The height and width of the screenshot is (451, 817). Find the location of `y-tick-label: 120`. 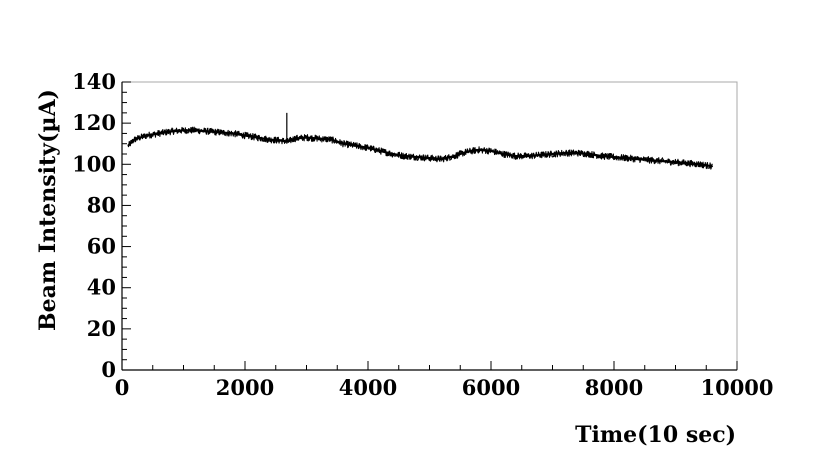

y-tick-label: 120 is located at coordinates (94, 122).